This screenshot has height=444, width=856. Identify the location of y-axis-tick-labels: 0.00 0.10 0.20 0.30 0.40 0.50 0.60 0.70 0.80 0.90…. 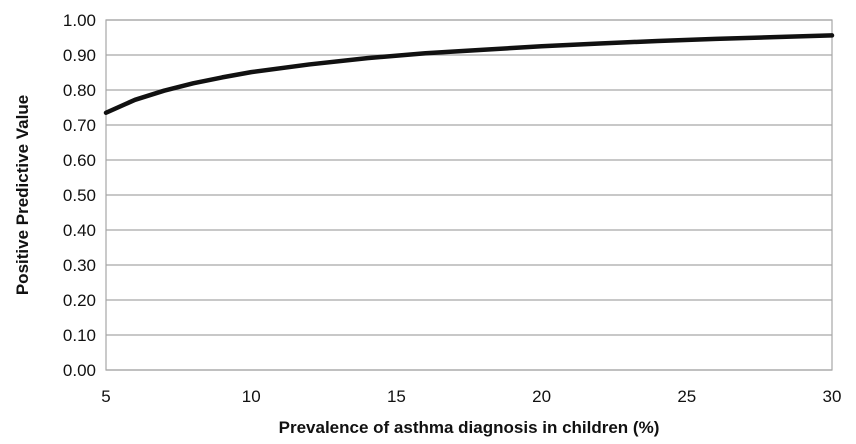
(79, 195).